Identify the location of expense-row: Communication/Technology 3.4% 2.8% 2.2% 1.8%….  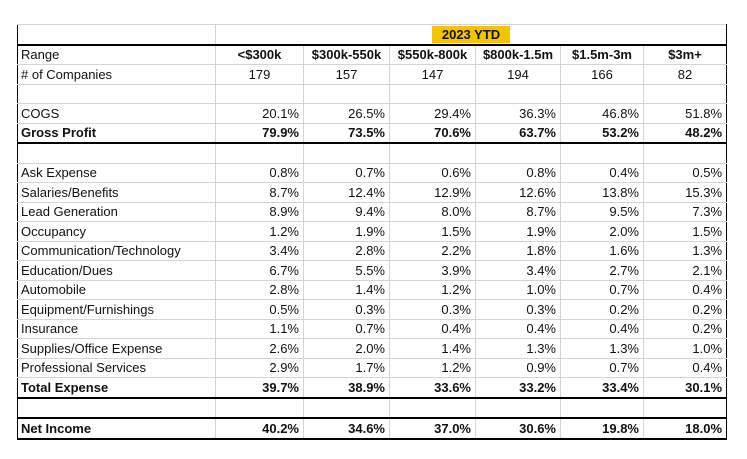
(372, 250).